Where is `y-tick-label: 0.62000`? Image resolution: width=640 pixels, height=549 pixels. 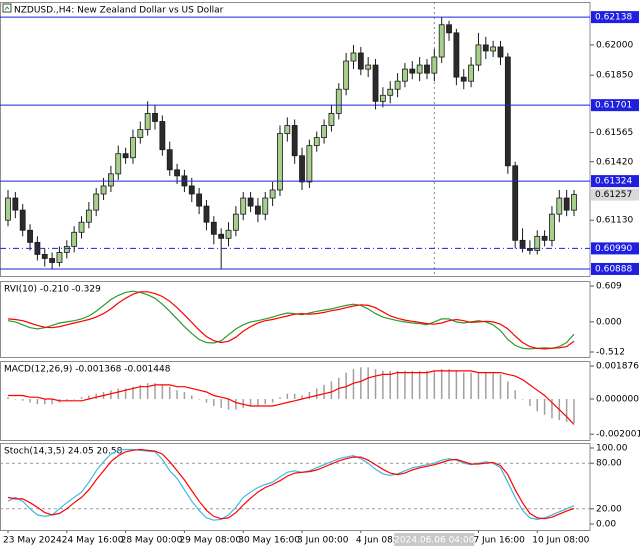
y-tick-label: 0.62000 is located at coordinates (614, 45).